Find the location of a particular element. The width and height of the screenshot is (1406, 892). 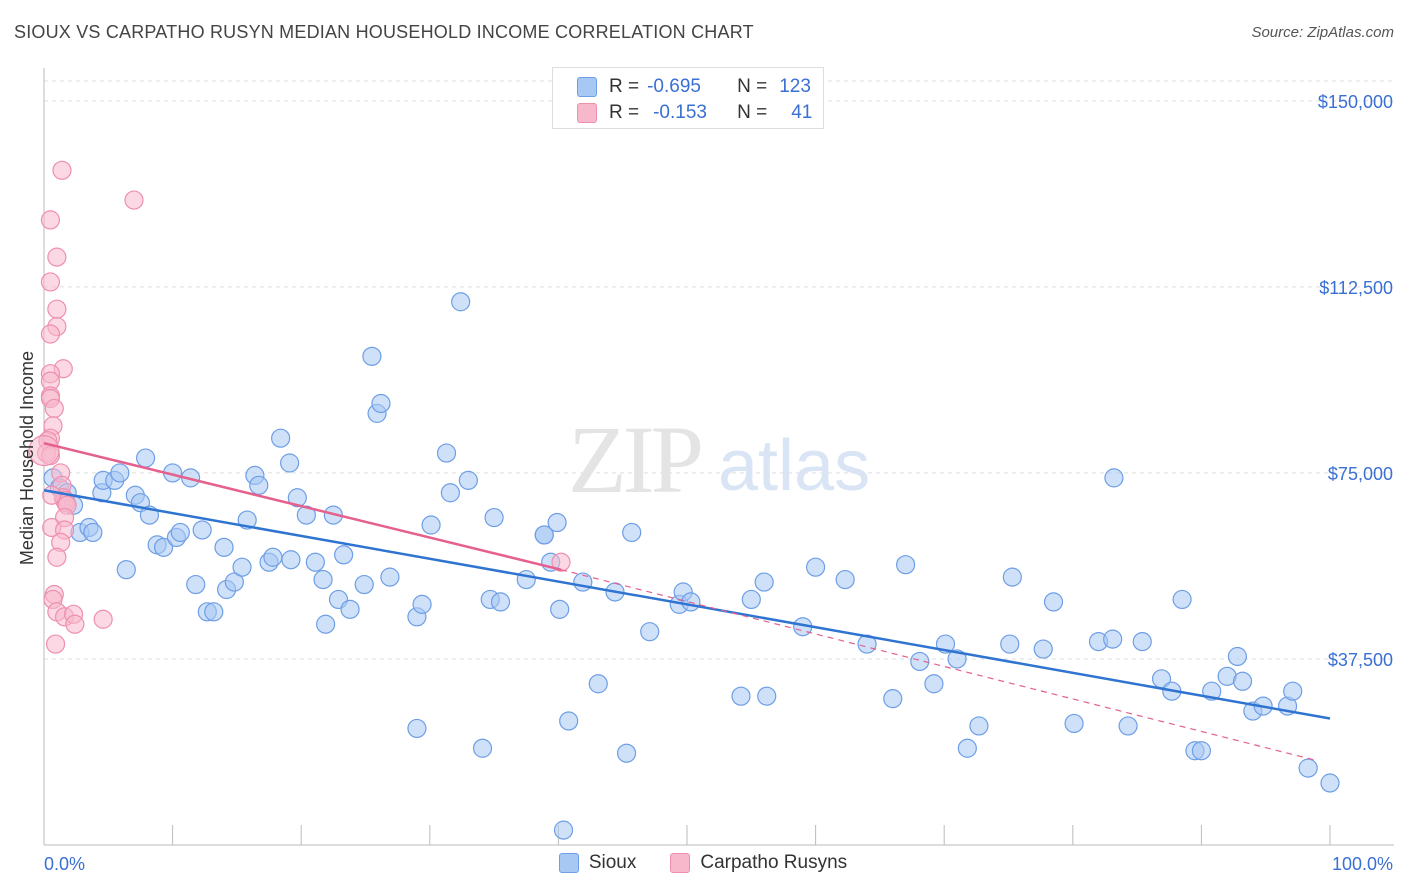

legend-r-value: -0.695 is located at coordinates (674, 86).